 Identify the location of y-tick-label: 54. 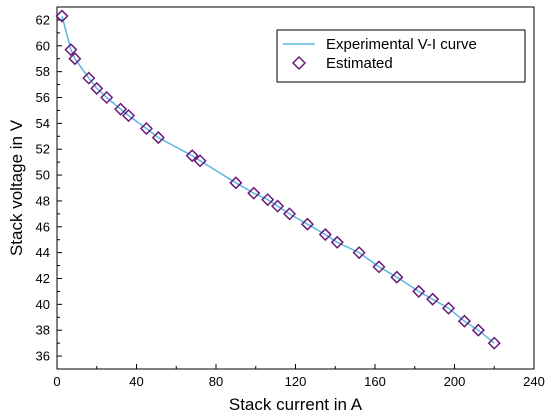
(43, 123).